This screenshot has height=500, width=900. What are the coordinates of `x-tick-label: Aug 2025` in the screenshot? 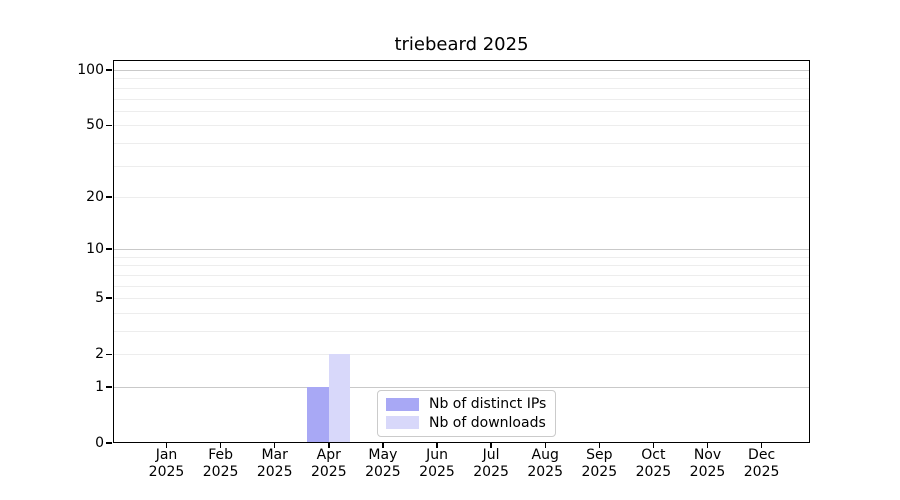 It's located at (545, 464).